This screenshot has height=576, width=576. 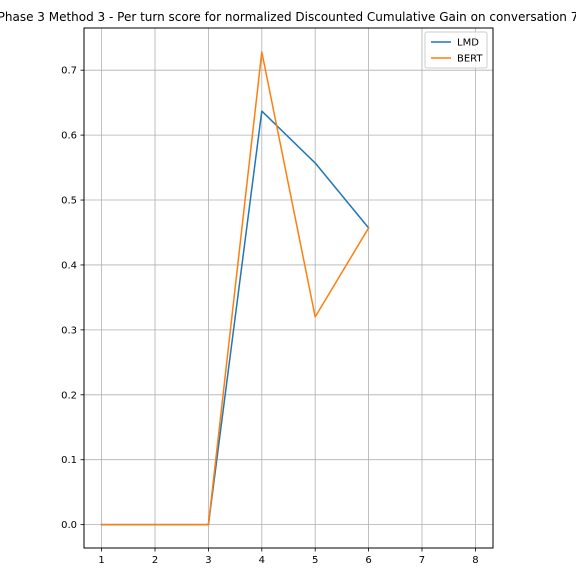 I want to click on y-tick-label: 0.1, so click(x=69, y=460).